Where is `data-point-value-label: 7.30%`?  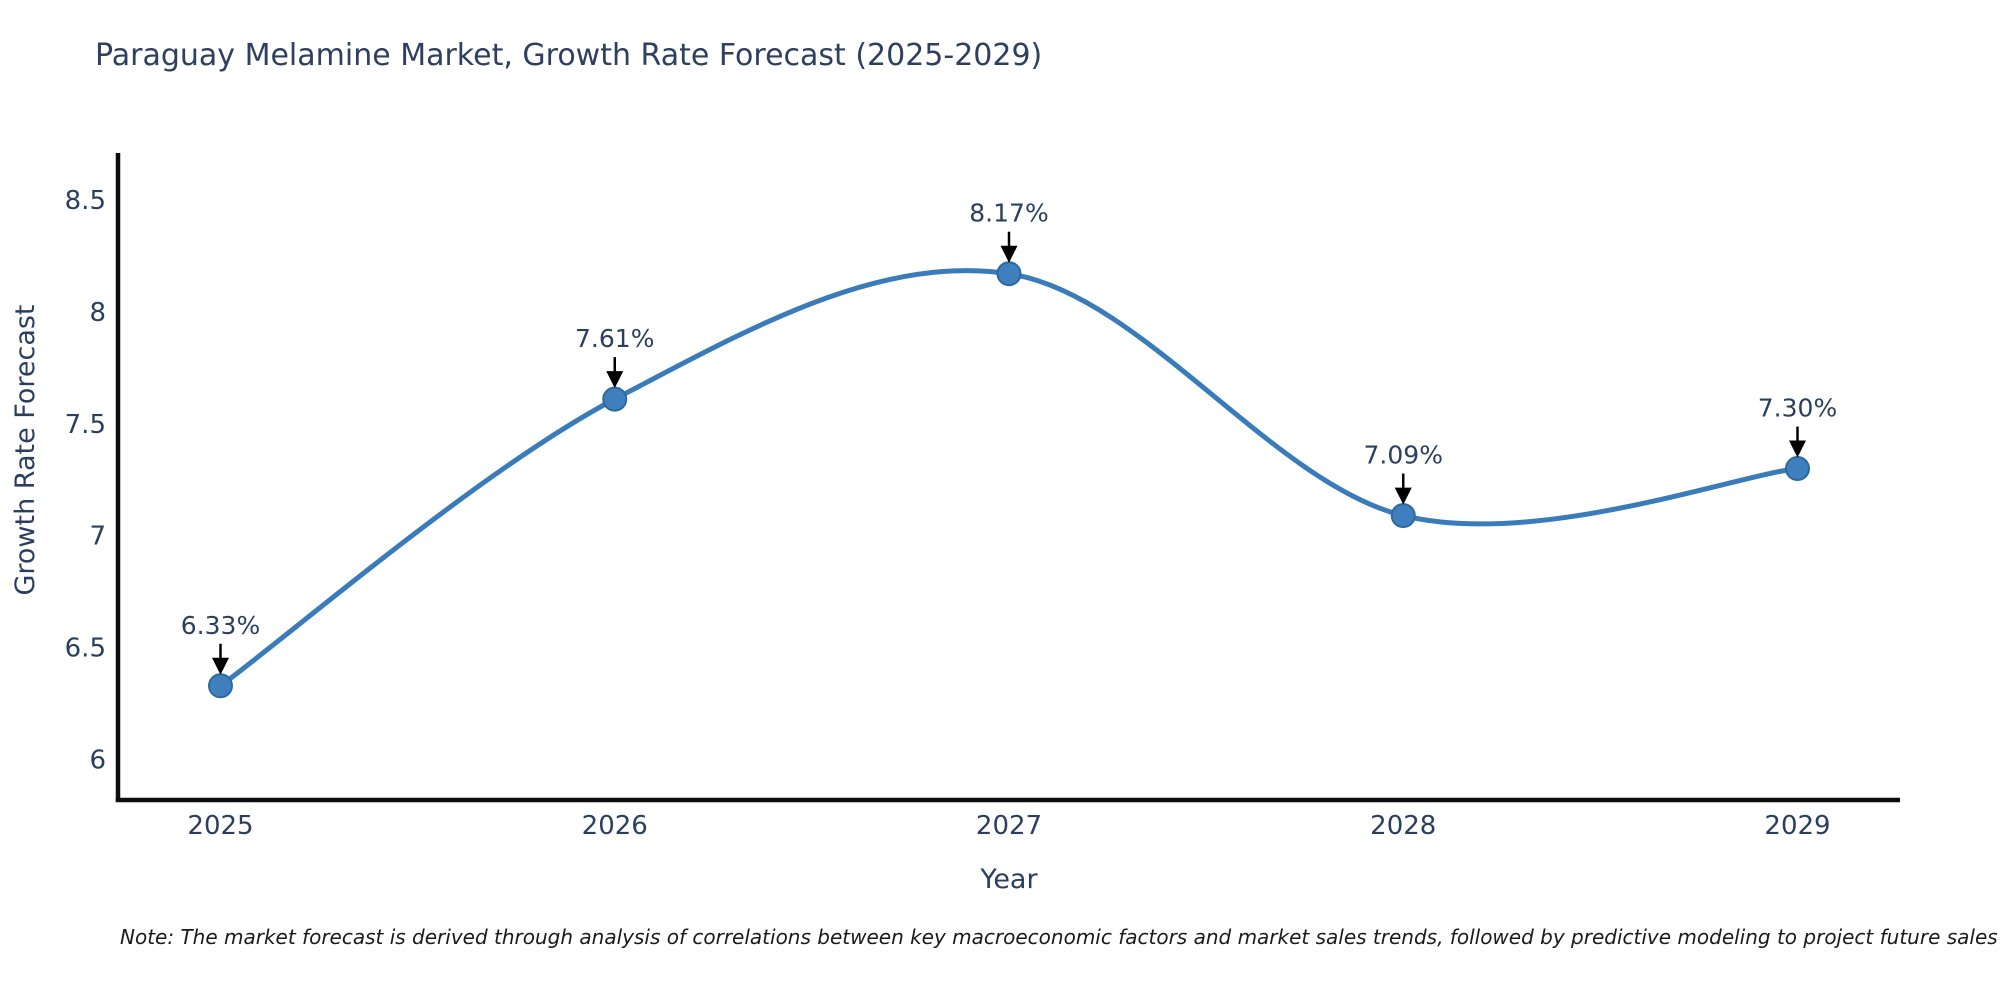 data-point-value-label: 7.30% is located at coordinates (1797, 408).